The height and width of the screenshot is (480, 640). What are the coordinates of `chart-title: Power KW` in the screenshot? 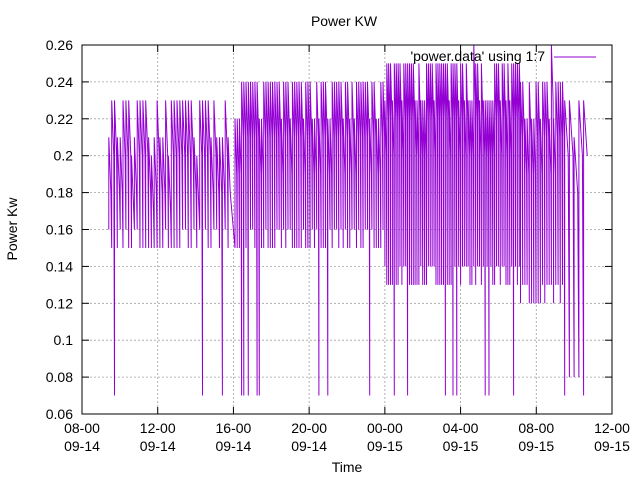 It's located at (344, 21).